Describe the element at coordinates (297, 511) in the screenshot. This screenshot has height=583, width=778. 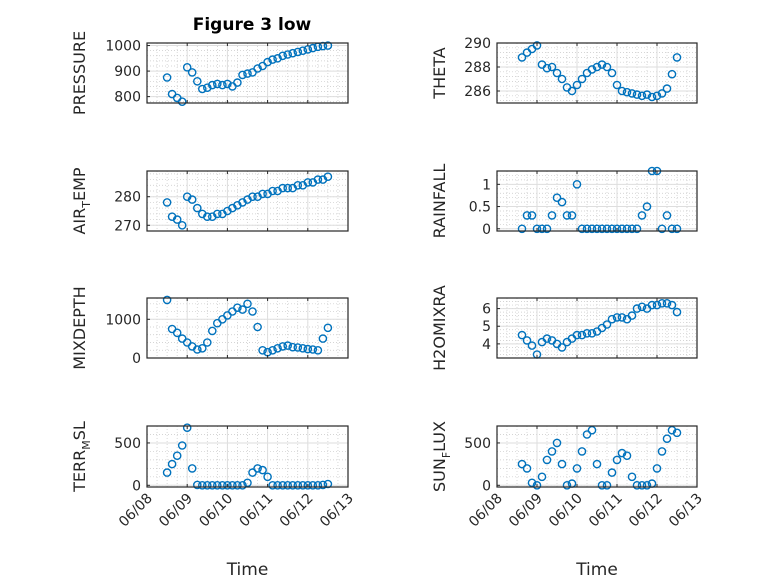
I see `x-tick-label: 06/12` at that location.